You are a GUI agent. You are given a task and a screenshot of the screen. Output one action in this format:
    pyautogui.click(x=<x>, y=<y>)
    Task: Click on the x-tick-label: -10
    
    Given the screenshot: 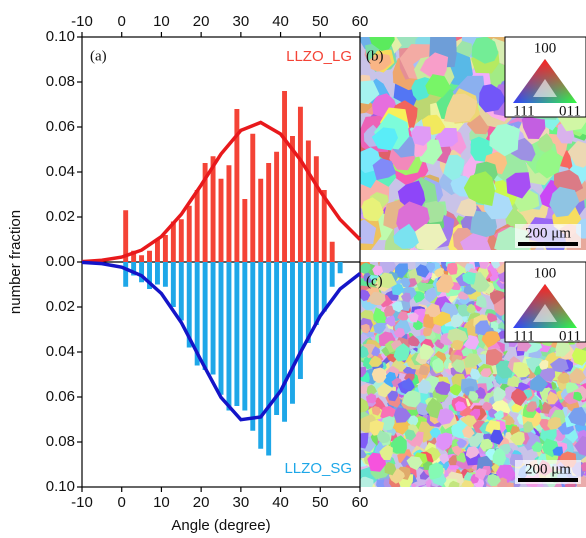 What is the action you would take?
    pyautogui.click(x=82, y=21)
    